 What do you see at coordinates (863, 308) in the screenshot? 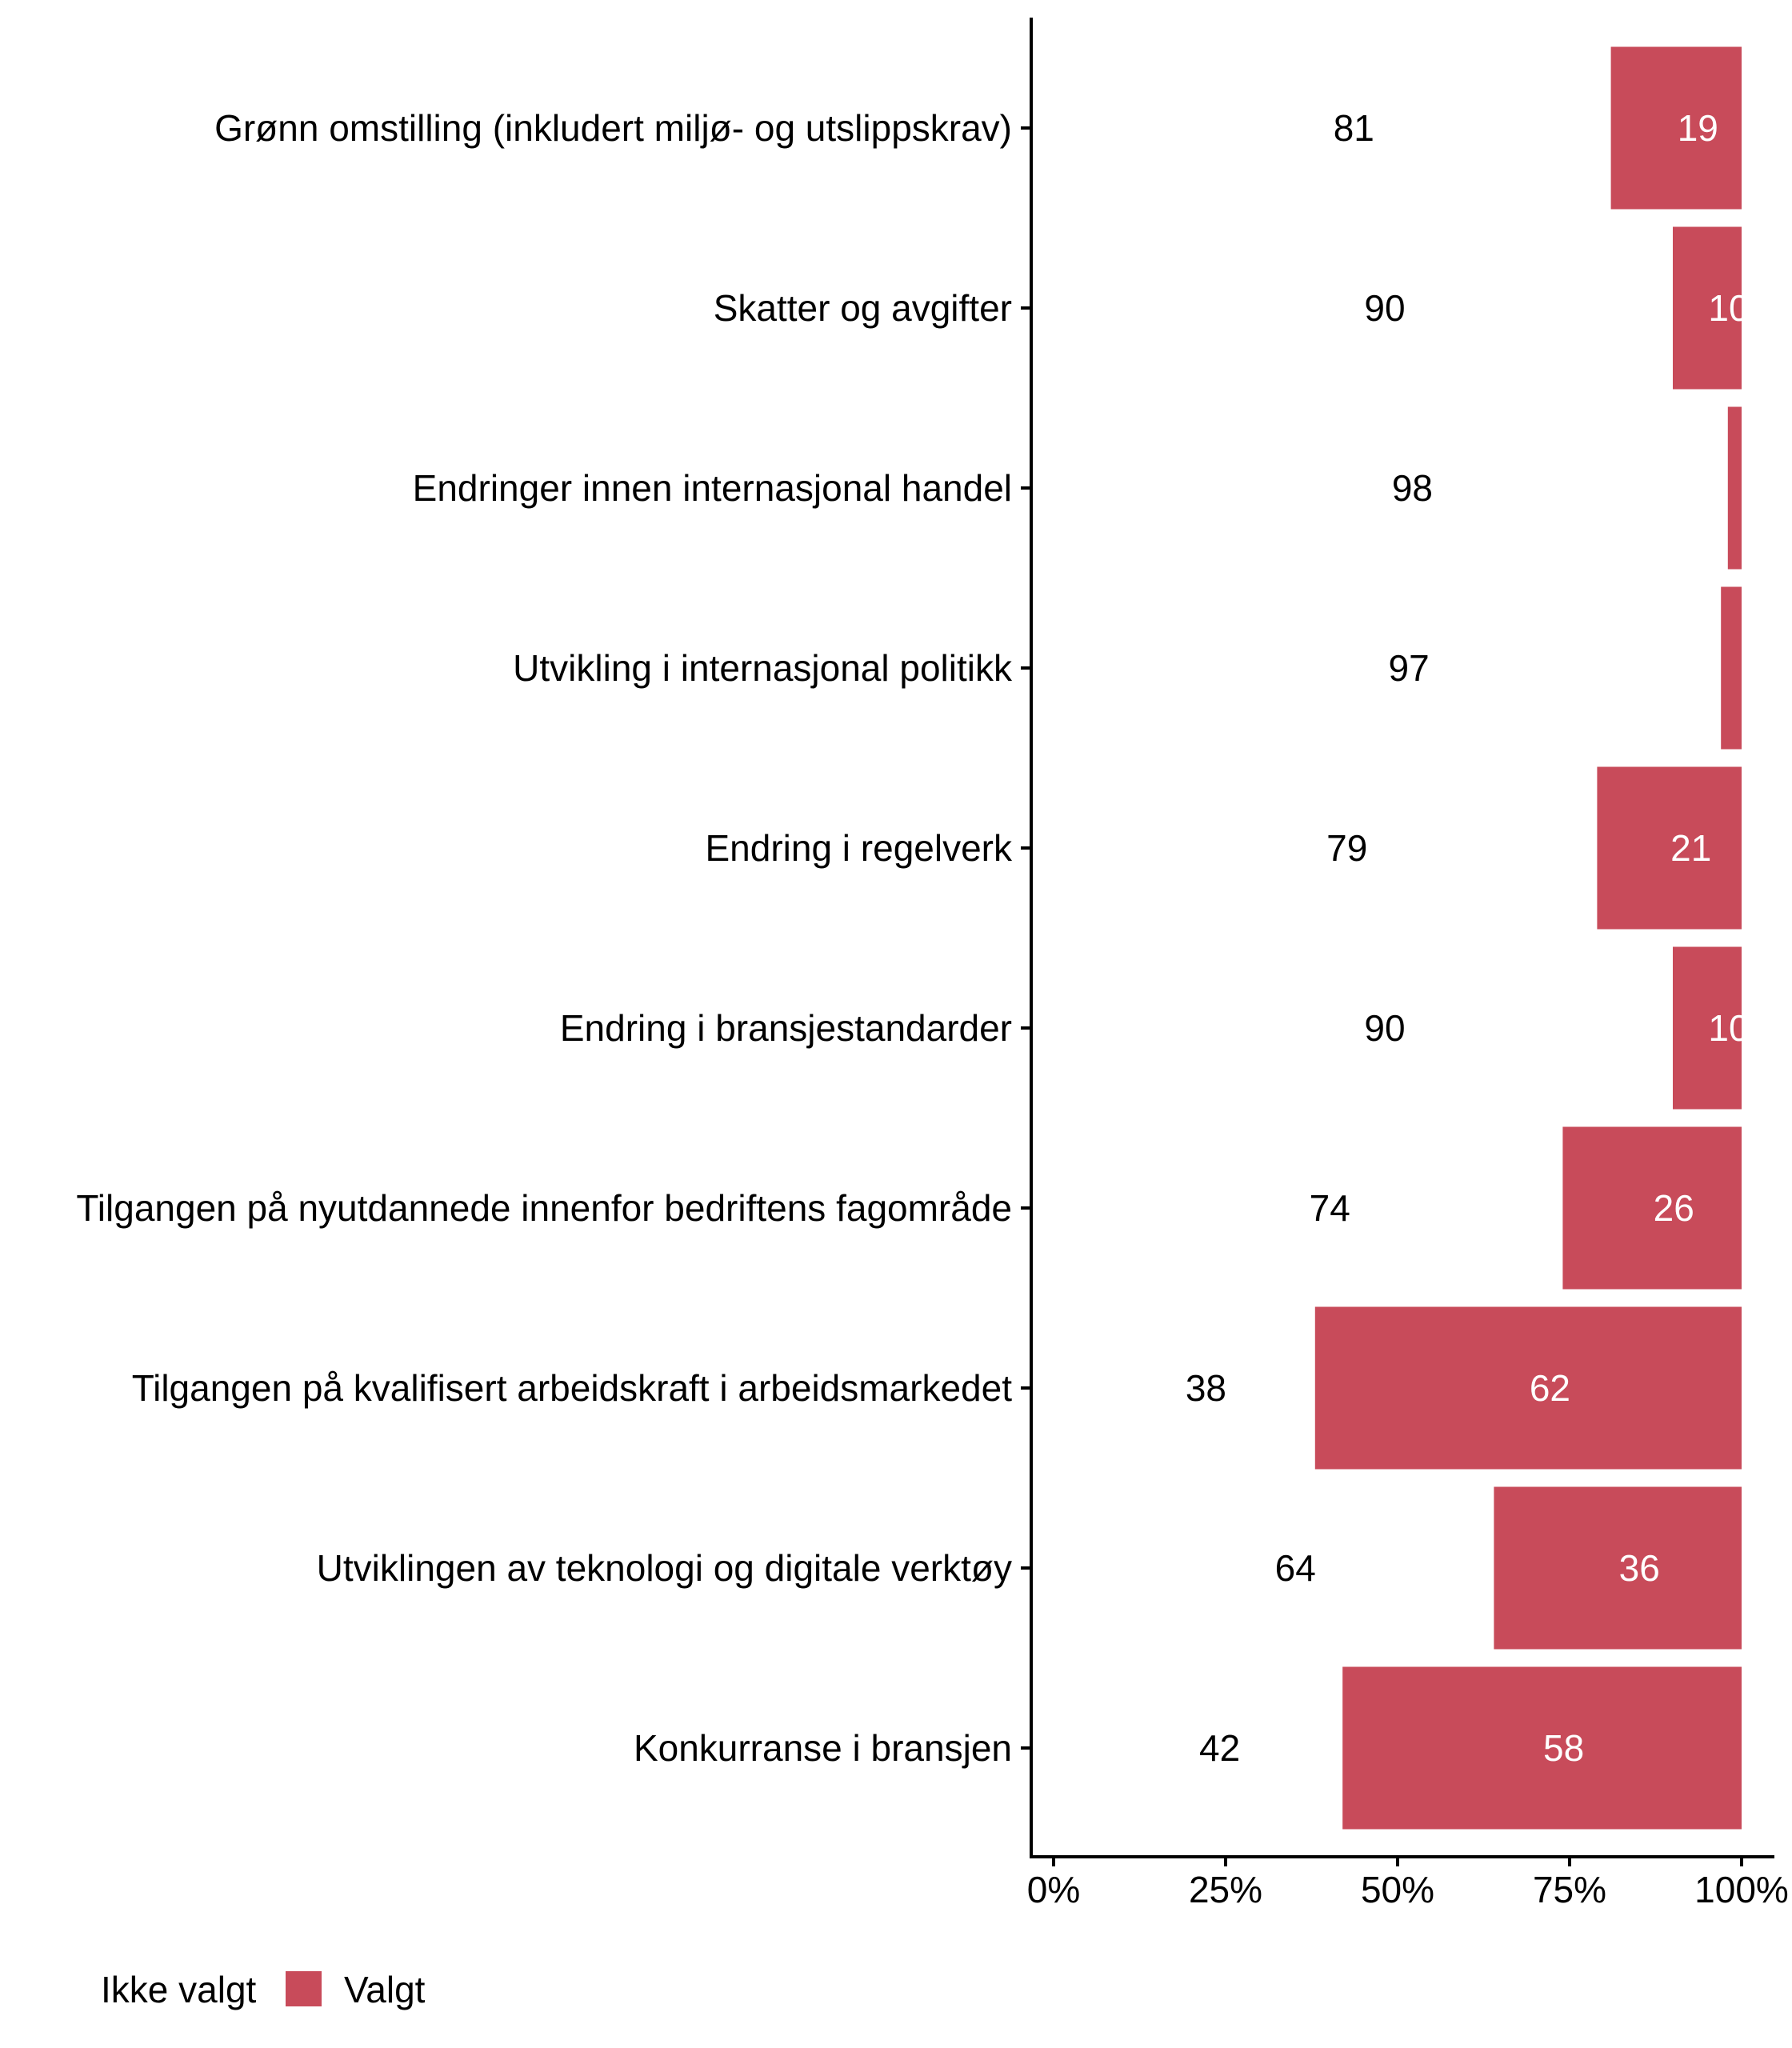
I see `category-label: Skatter og avgifter` at bounding box center [863, 308].